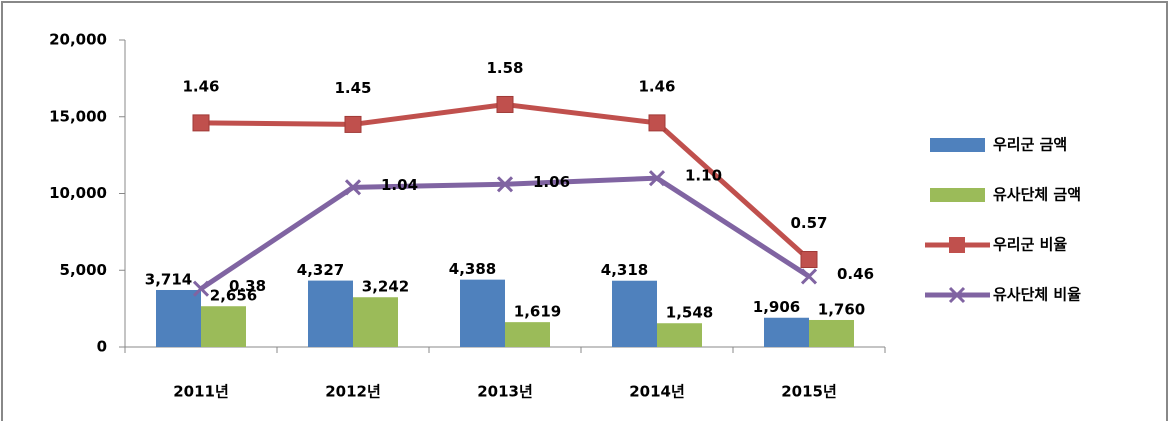 The width and height of the screenshot is (1171, 421). Describe the element at coordinates (776, 307) in the screenshot. I see `bar-value-label: 1,906` at that location.